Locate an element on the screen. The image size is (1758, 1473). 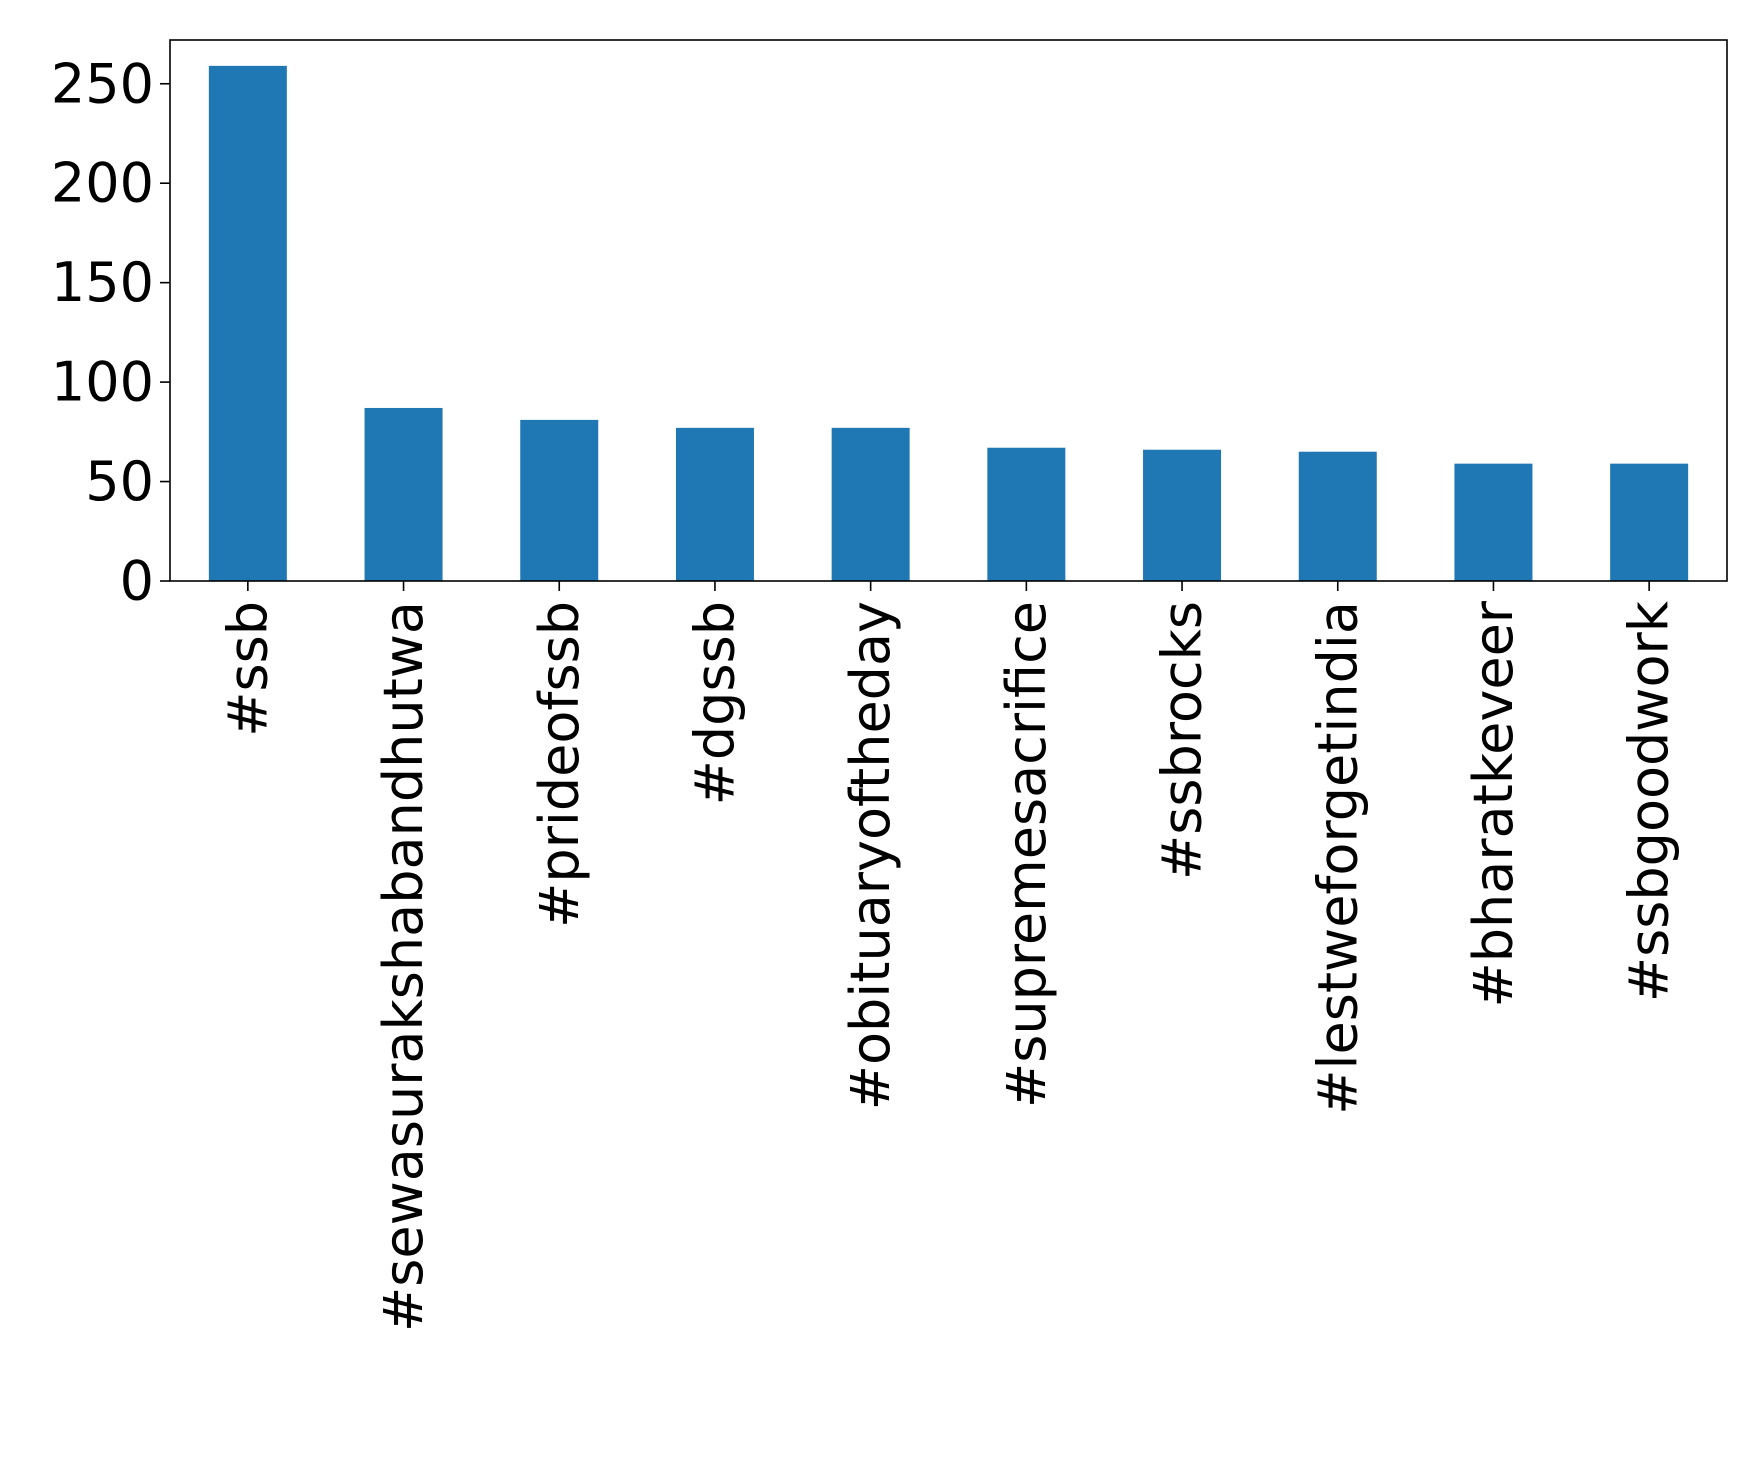
y-tick-label: 150 is located at coordinates (102, 282).